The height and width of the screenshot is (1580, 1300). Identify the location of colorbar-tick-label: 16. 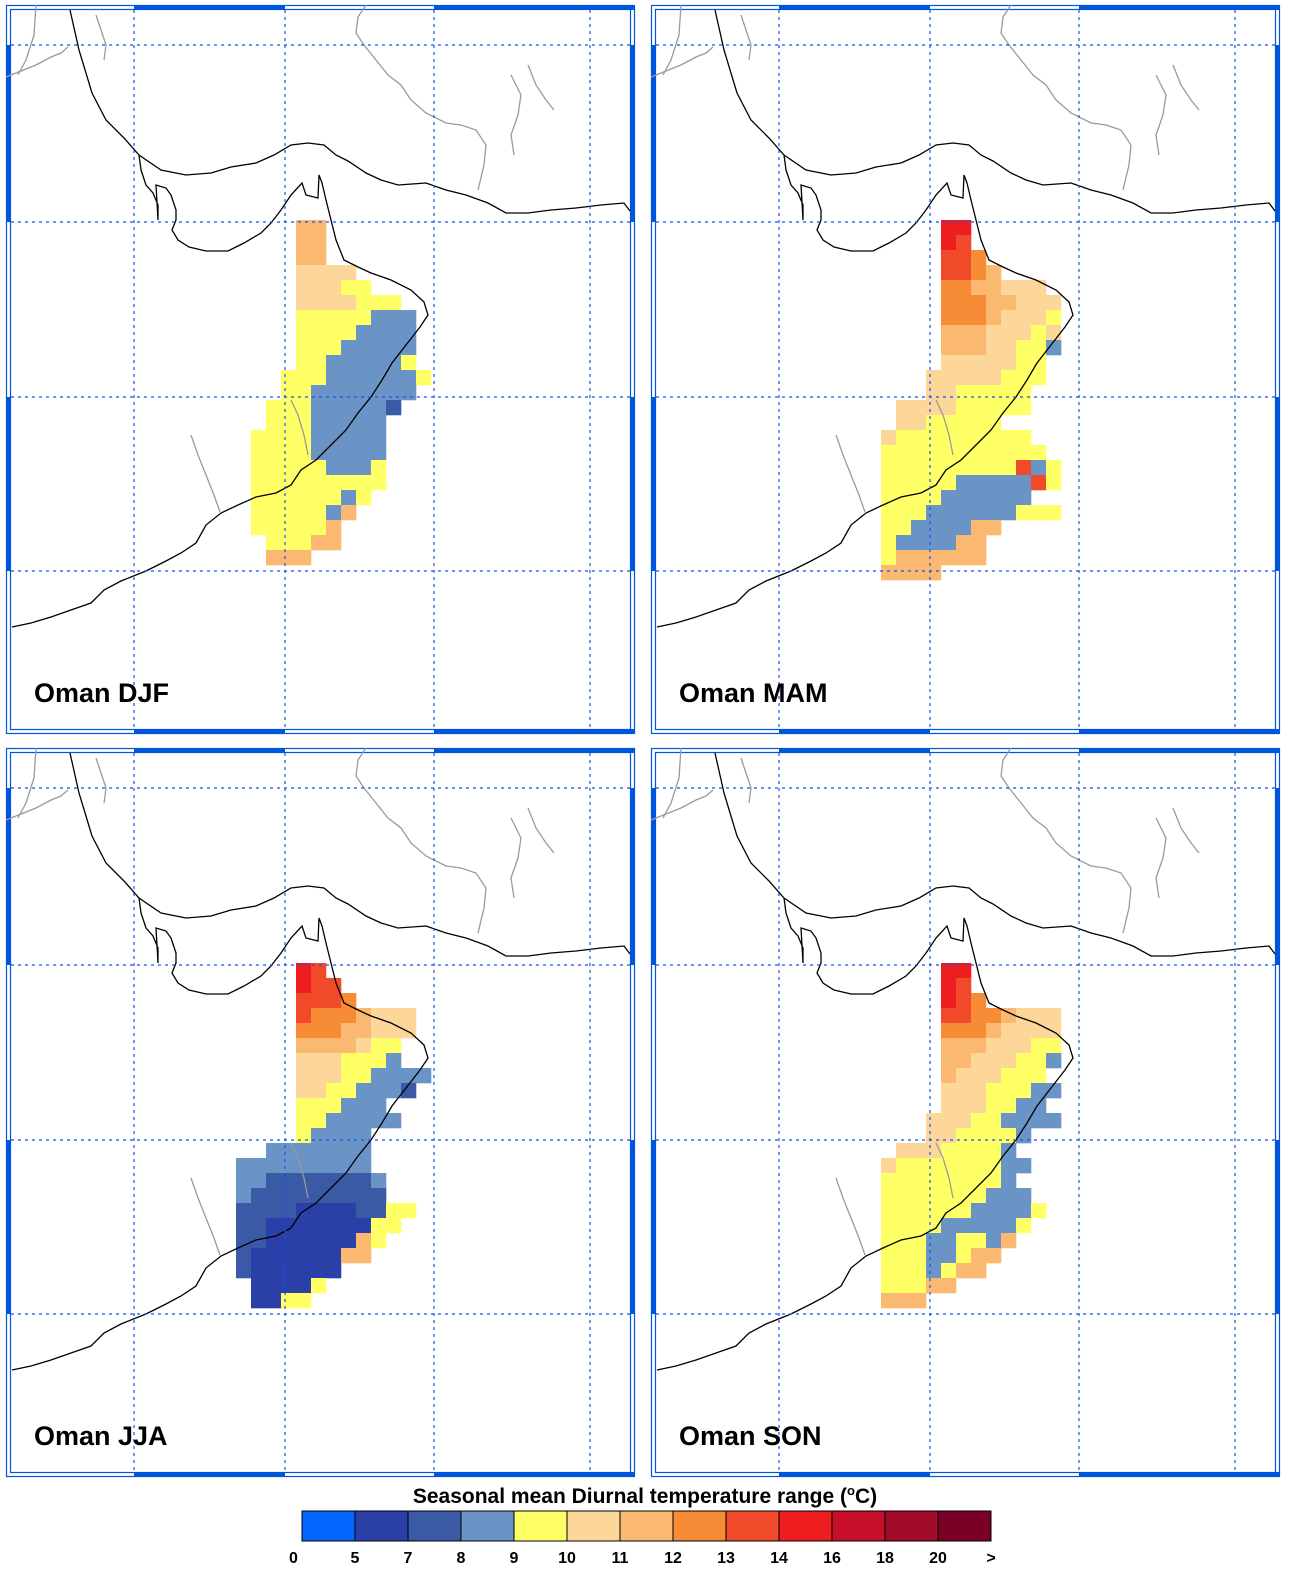
(832, 1558).